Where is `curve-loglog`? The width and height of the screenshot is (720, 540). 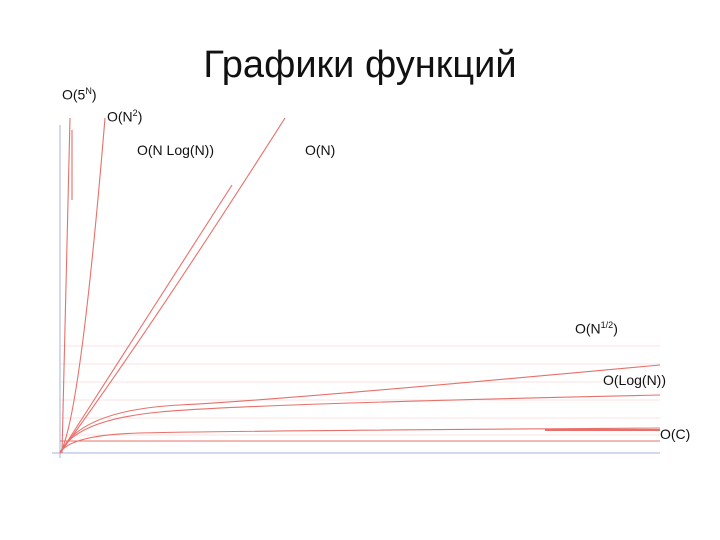
curve-loglog is located at coordinates (360, 440).